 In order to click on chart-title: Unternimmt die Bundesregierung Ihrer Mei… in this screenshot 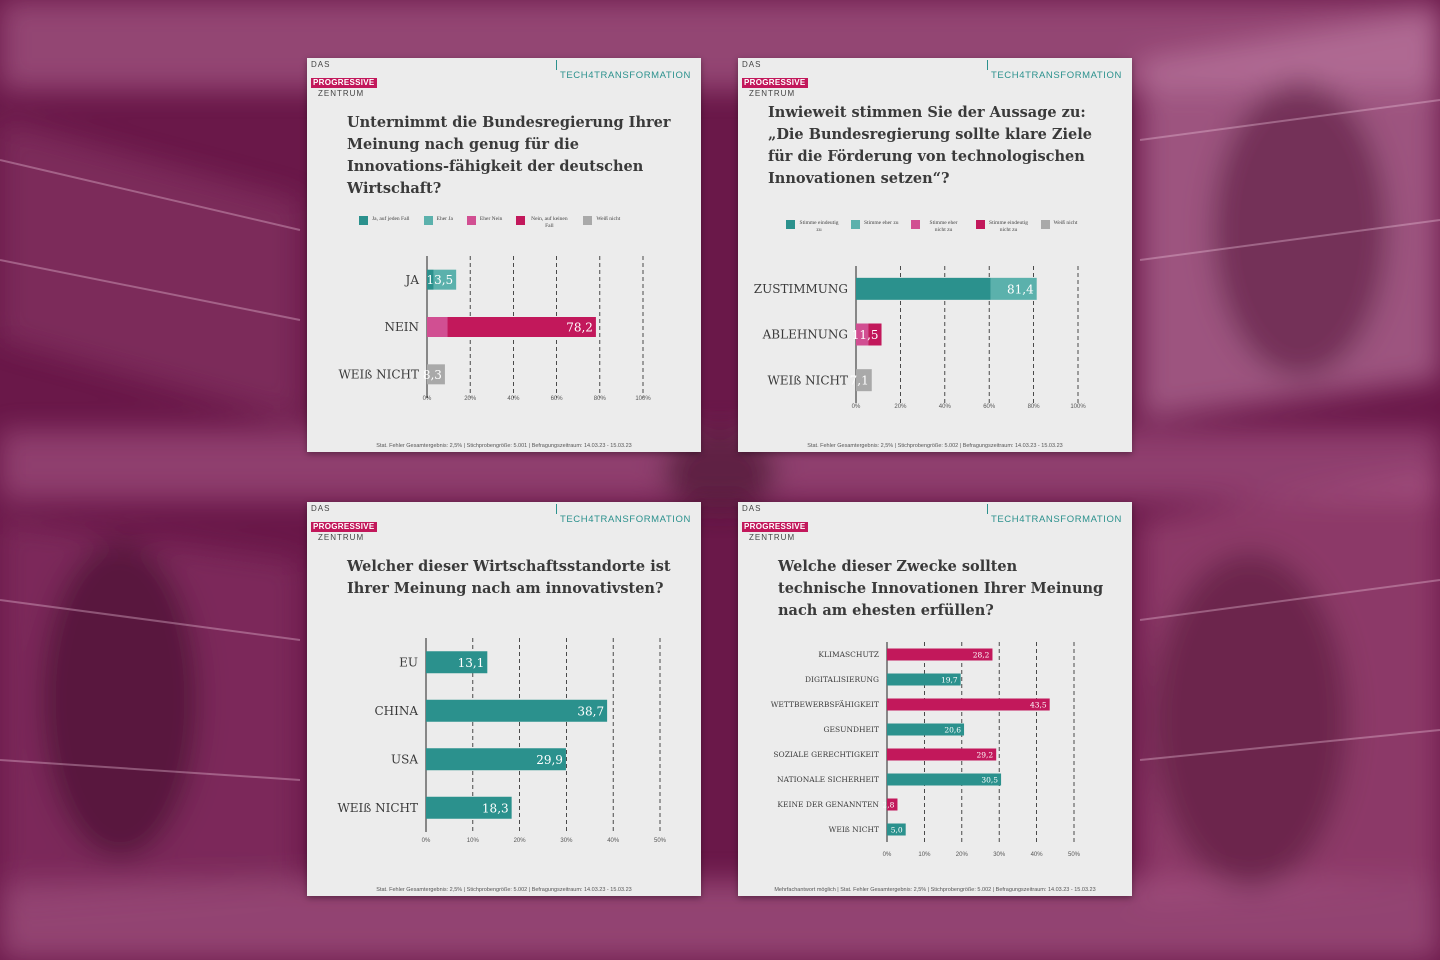, I will do `click(509, 155)`.